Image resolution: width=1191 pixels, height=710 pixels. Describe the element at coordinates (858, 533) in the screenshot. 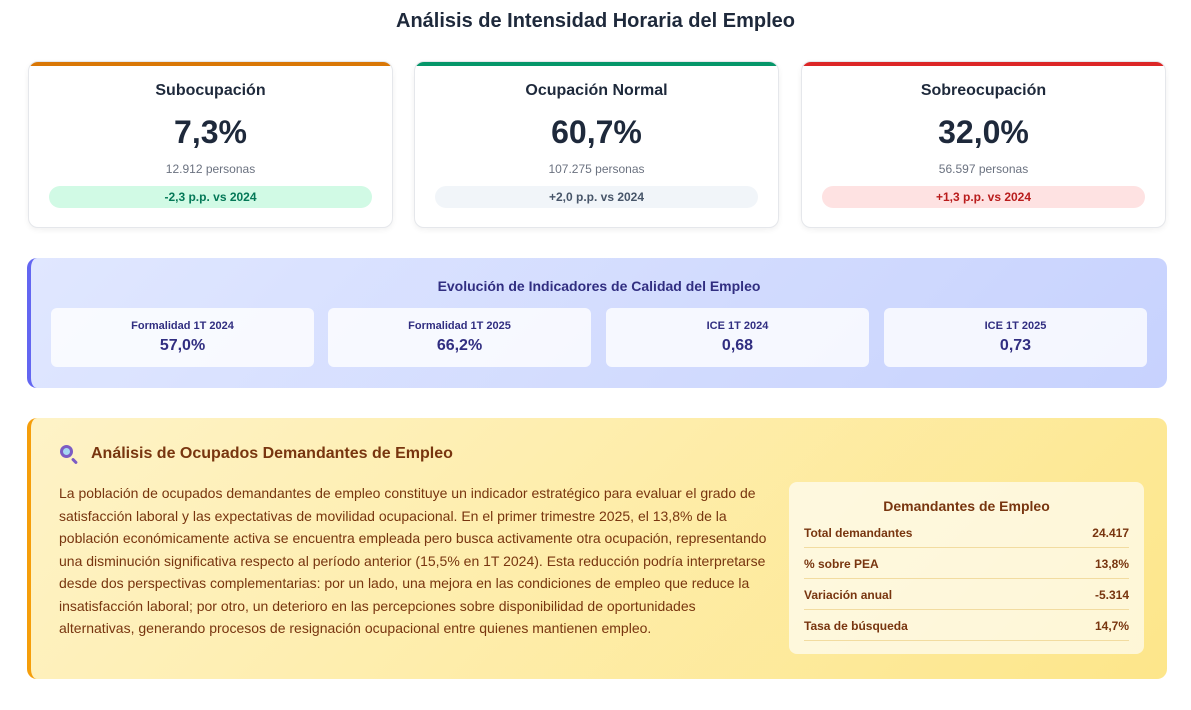

I see `summary-label: Total demandantes` at that location.